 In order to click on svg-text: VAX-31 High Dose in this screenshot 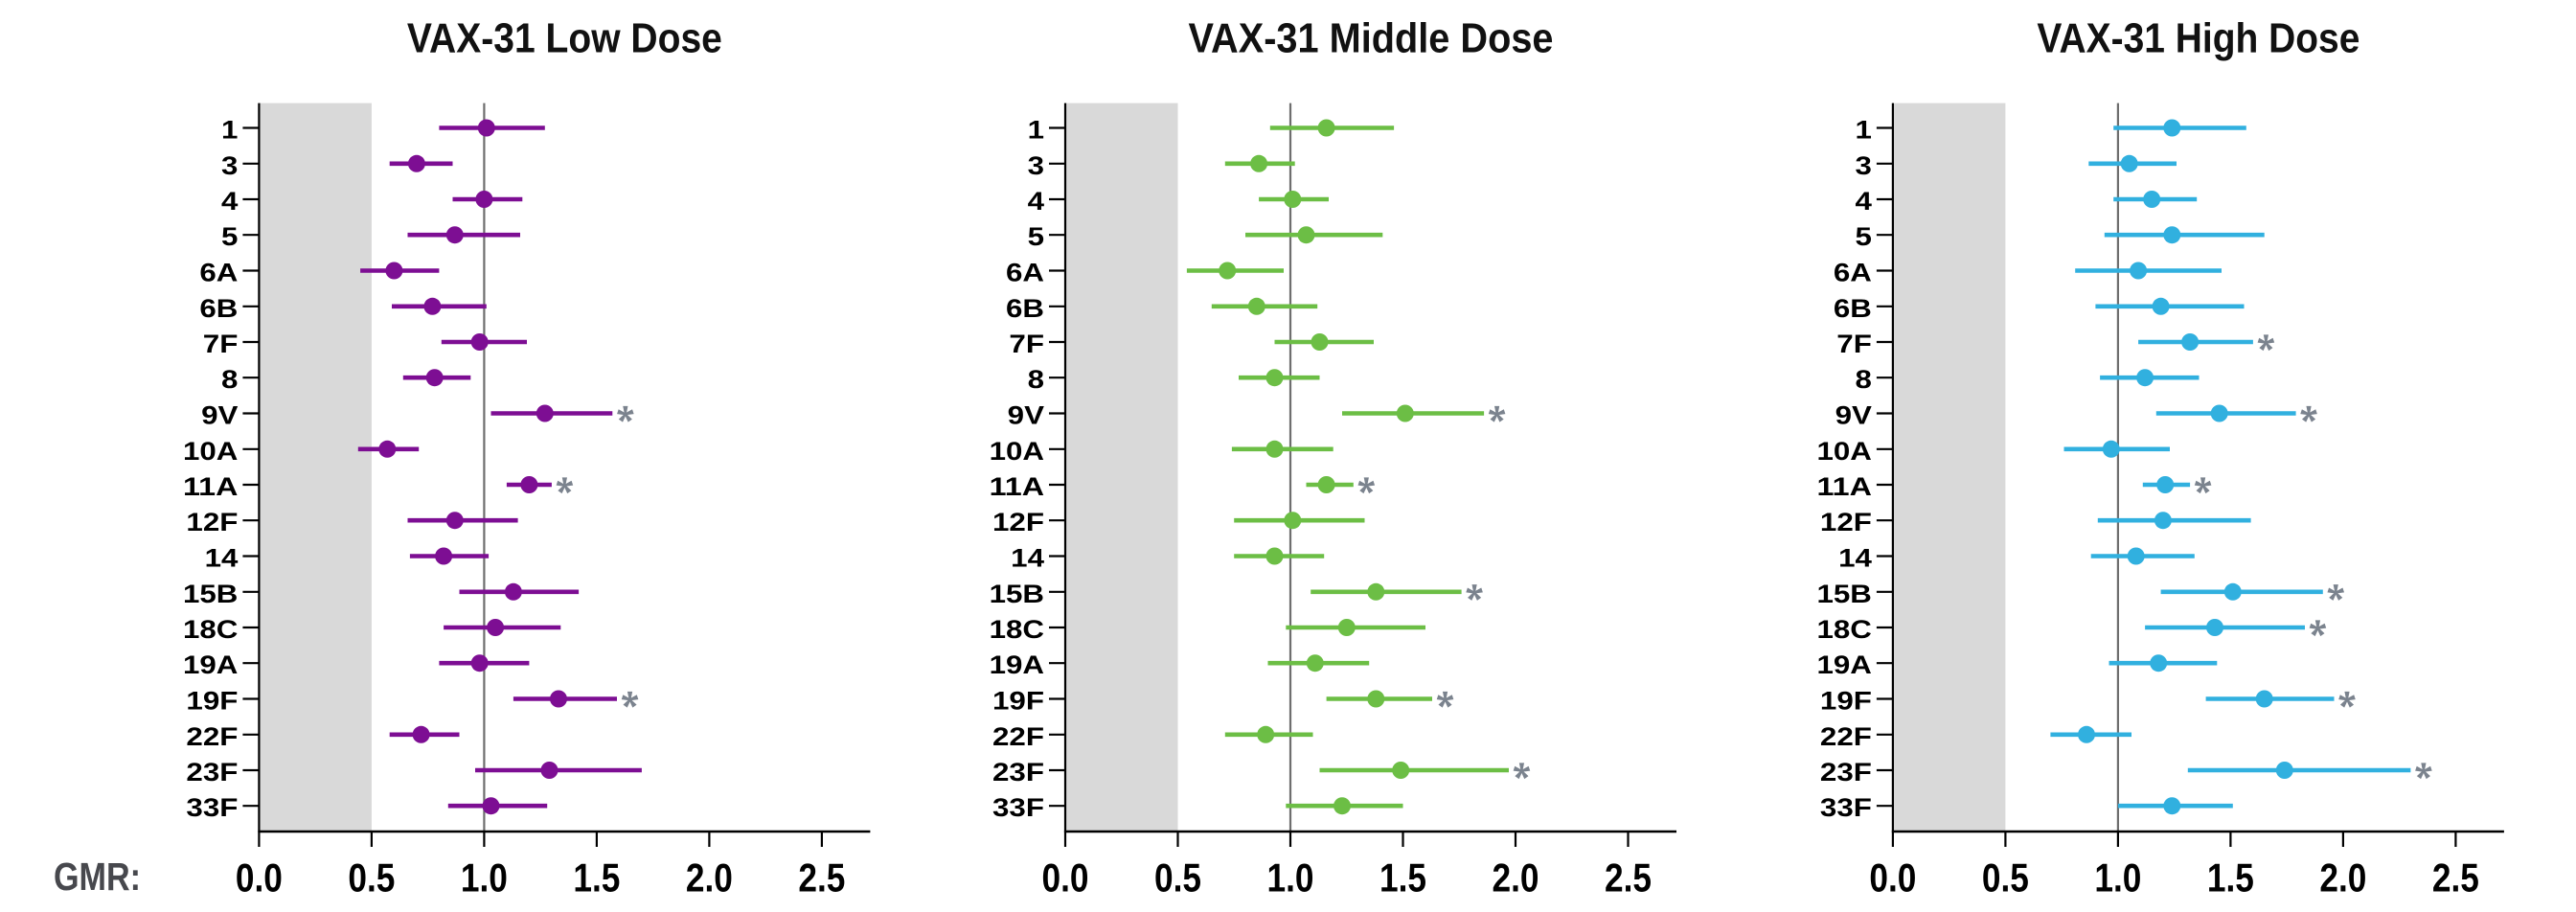, I will do `click(2198, 37)`.